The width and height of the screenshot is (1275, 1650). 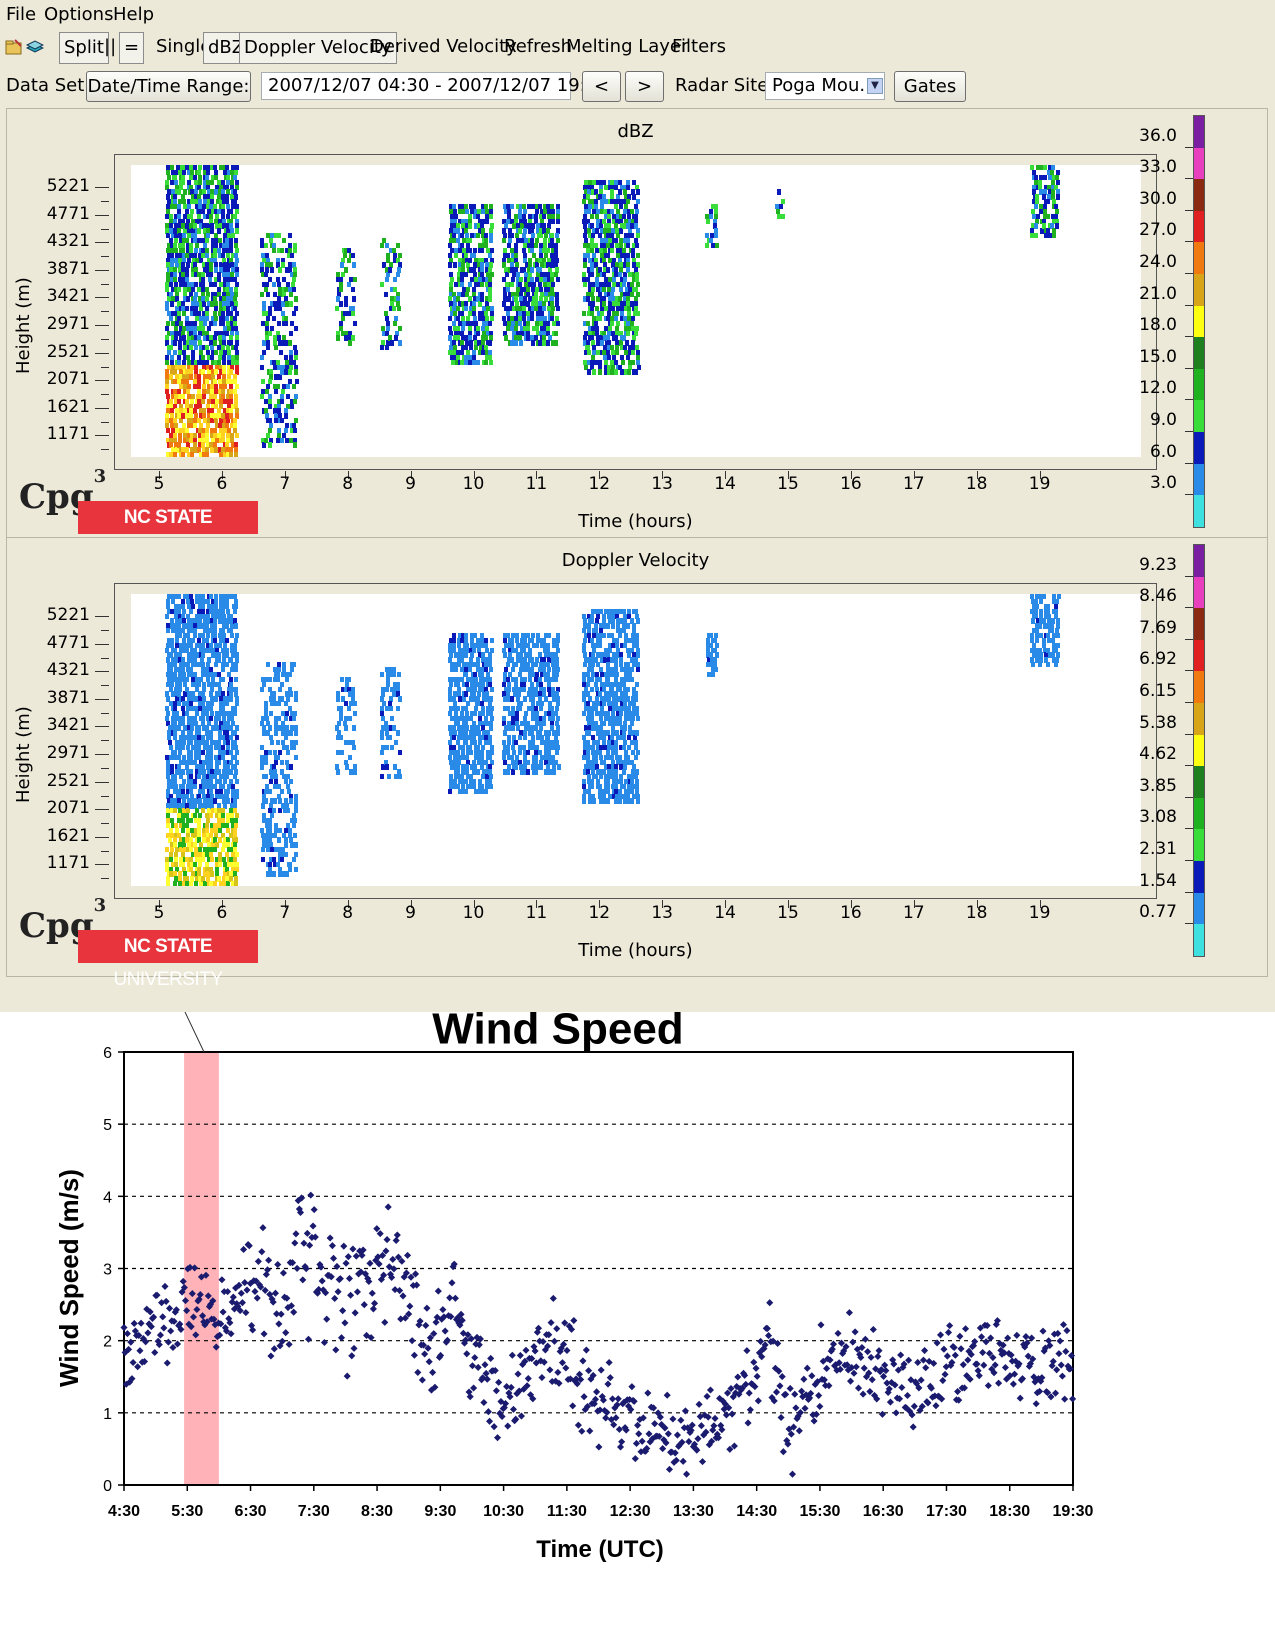 What do you see at coordinates (726, 475) in the screenshot?
I see `x-tick-mark` at bounding box center [726, 475].